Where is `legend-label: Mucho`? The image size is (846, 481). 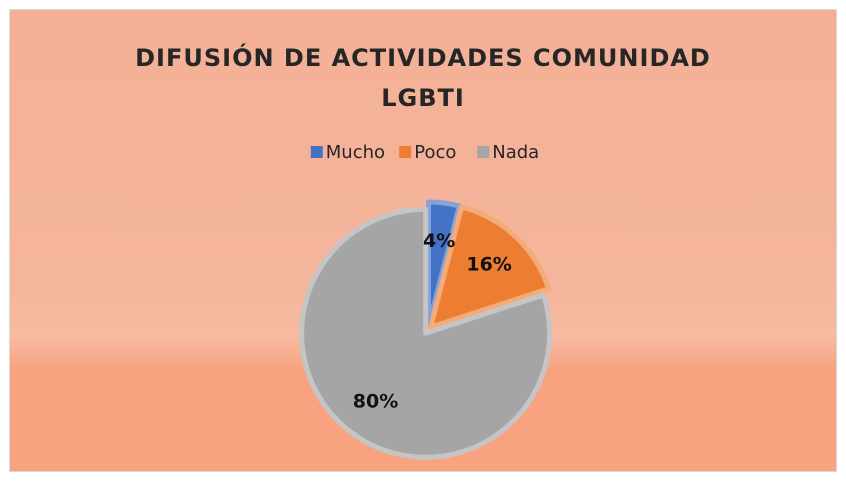
legend-label: Mucho is located at coordinates (355, 152).